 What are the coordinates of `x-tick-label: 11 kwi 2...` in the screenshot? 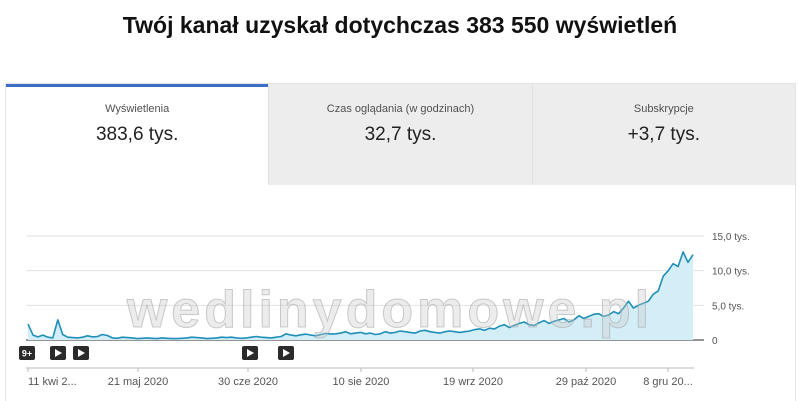 It's located at (52, 382).